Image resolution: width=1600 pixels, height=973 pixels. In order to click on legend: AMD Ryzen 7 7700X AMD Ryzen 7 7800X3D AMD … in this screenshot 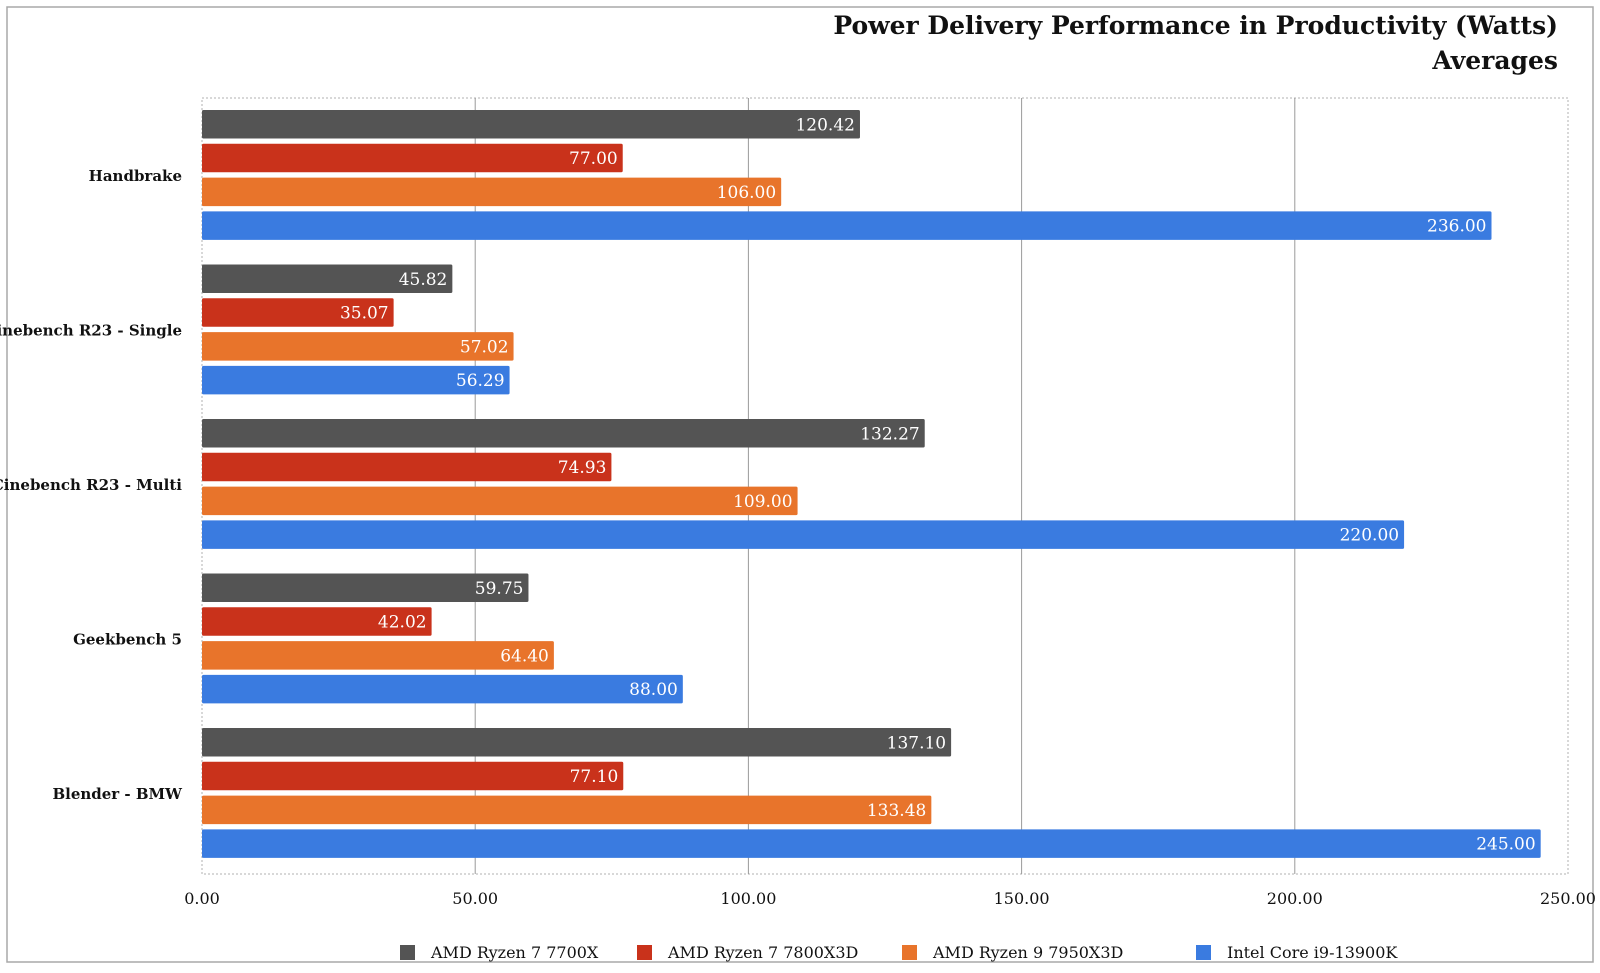, I will do `click(899, 952)`.